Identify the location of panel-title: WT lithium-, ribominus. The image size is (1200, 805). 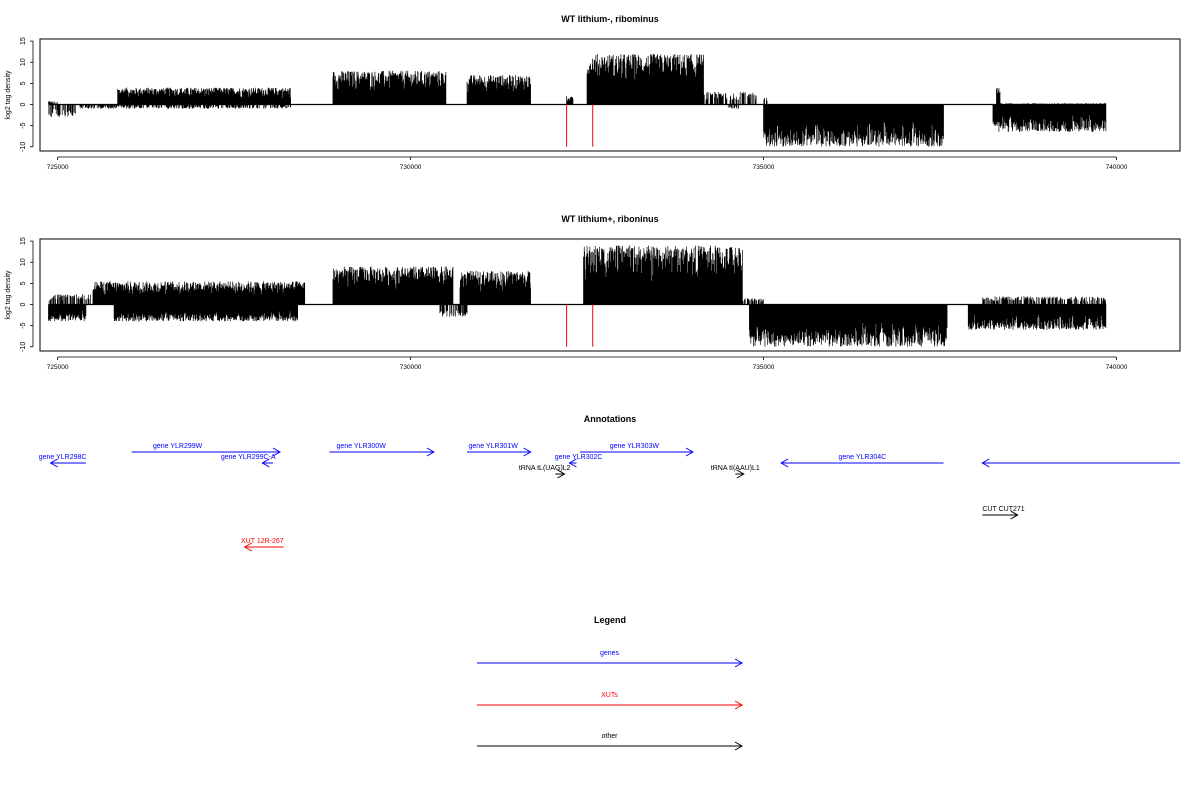
(610, 19).